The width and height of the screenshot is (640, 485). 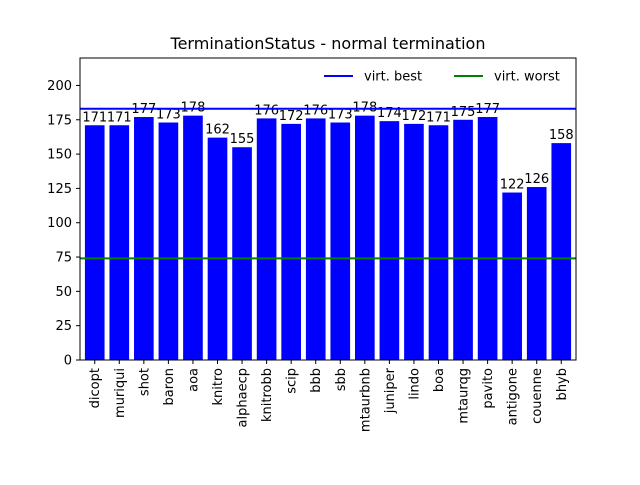 I want to click on legend-label-virt-worst: virt. worst, so click(x=527, y=77).